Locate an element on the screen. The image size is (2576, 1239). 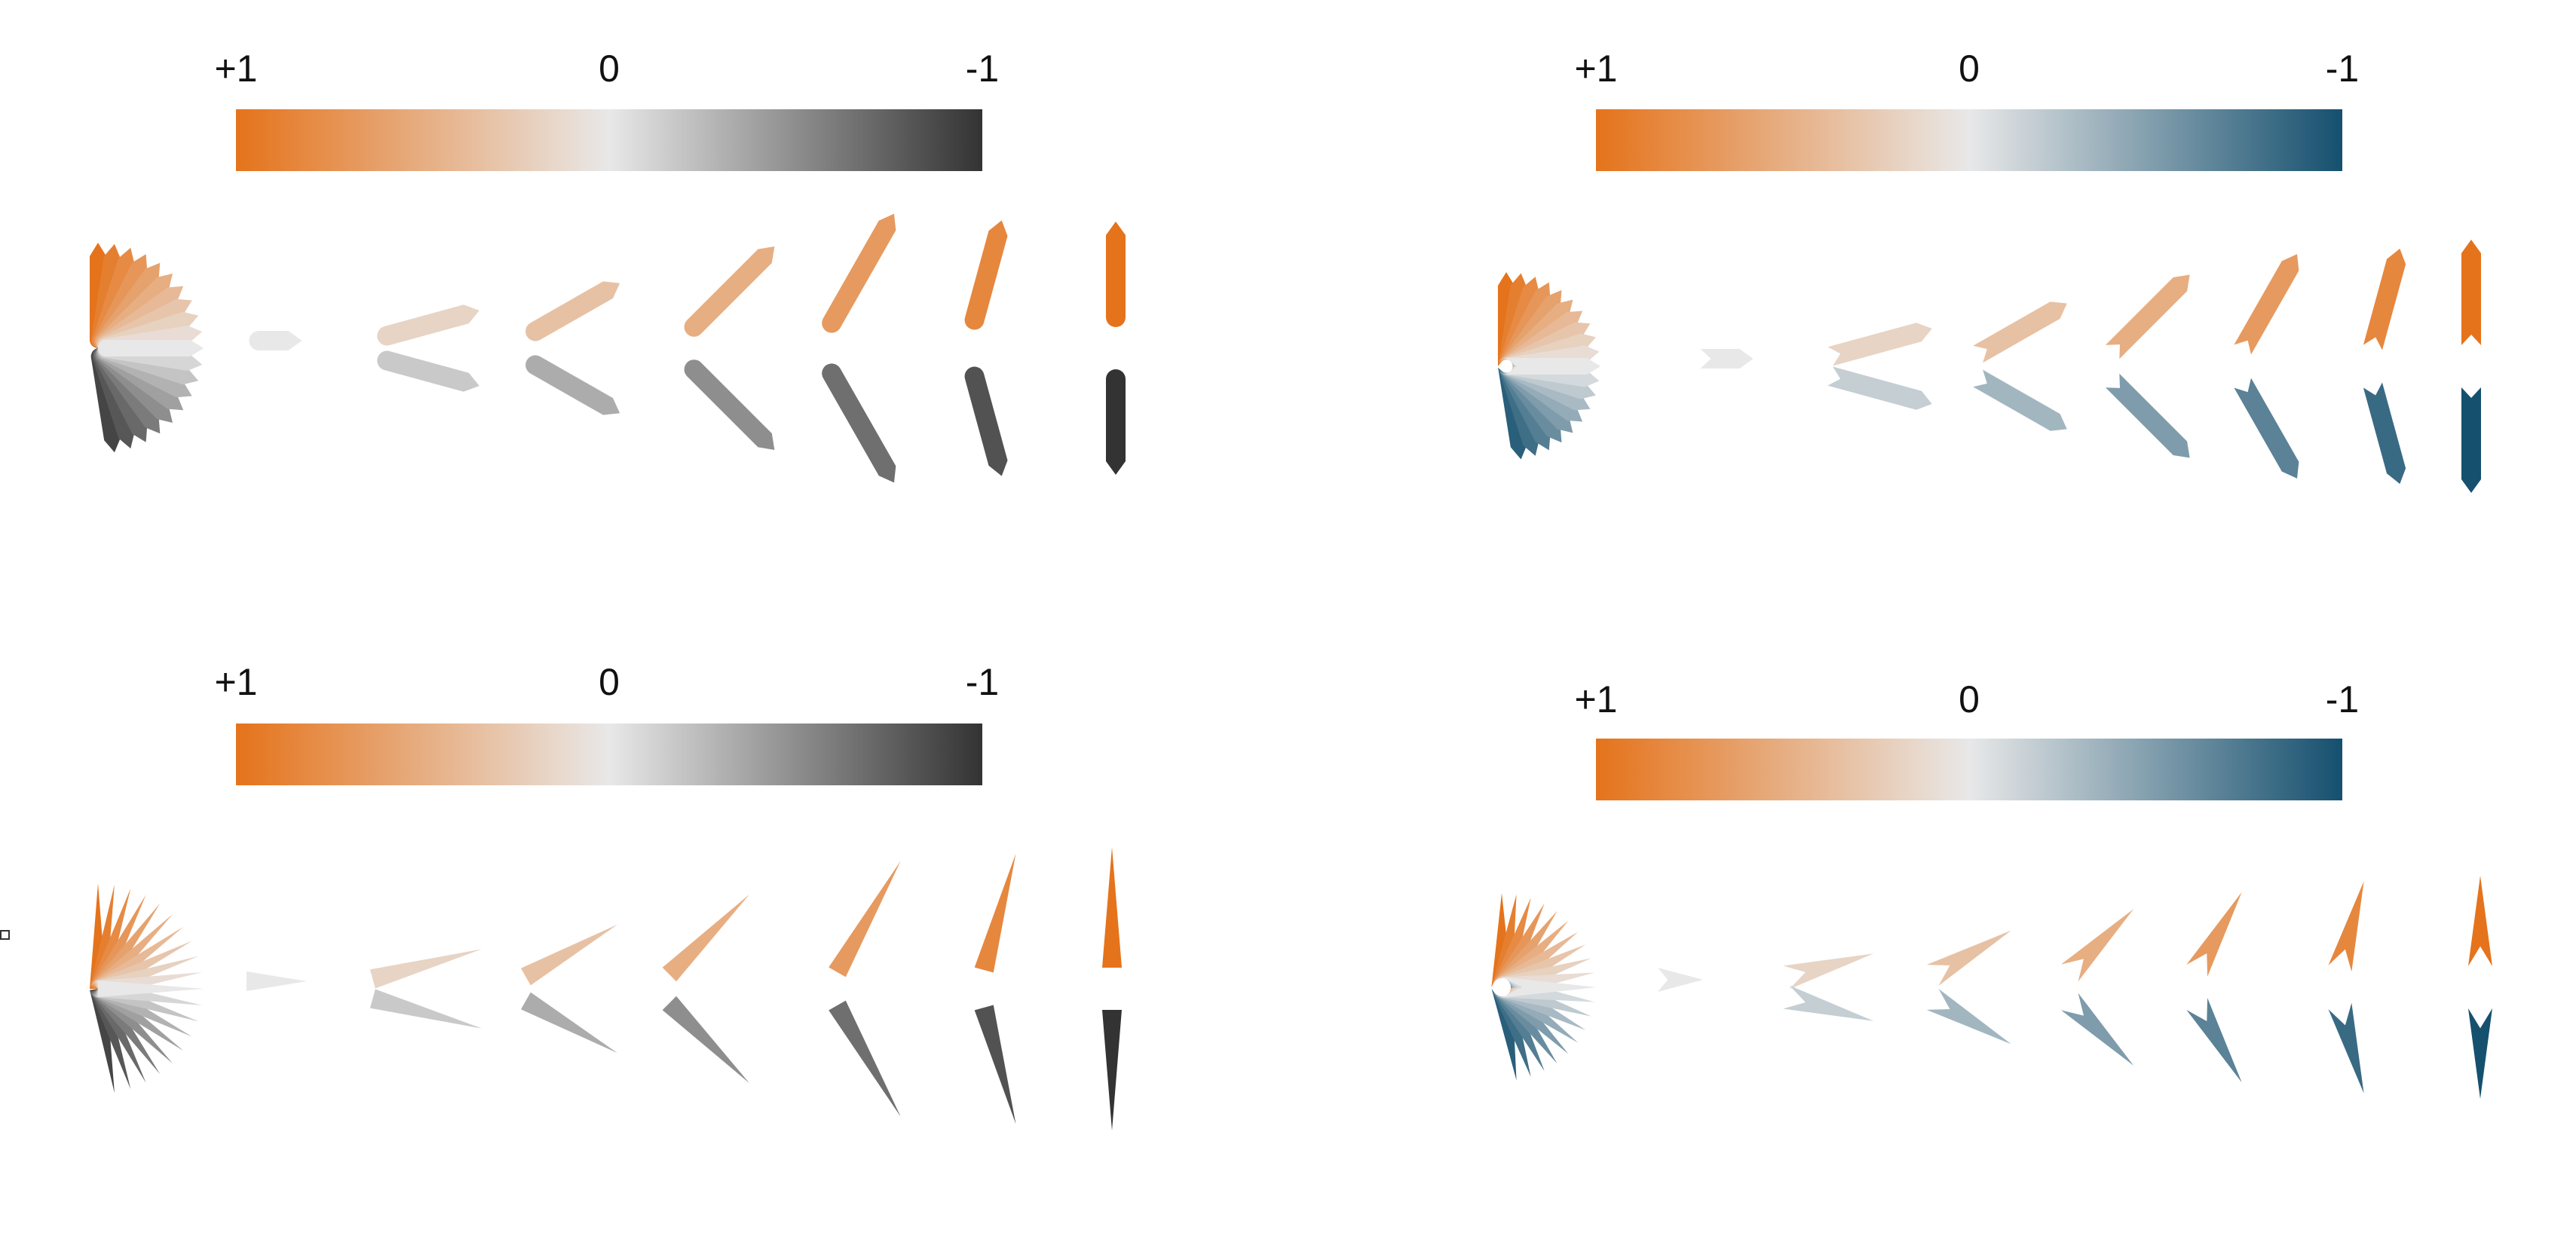
side-marker is located at coordinates (5, 935).